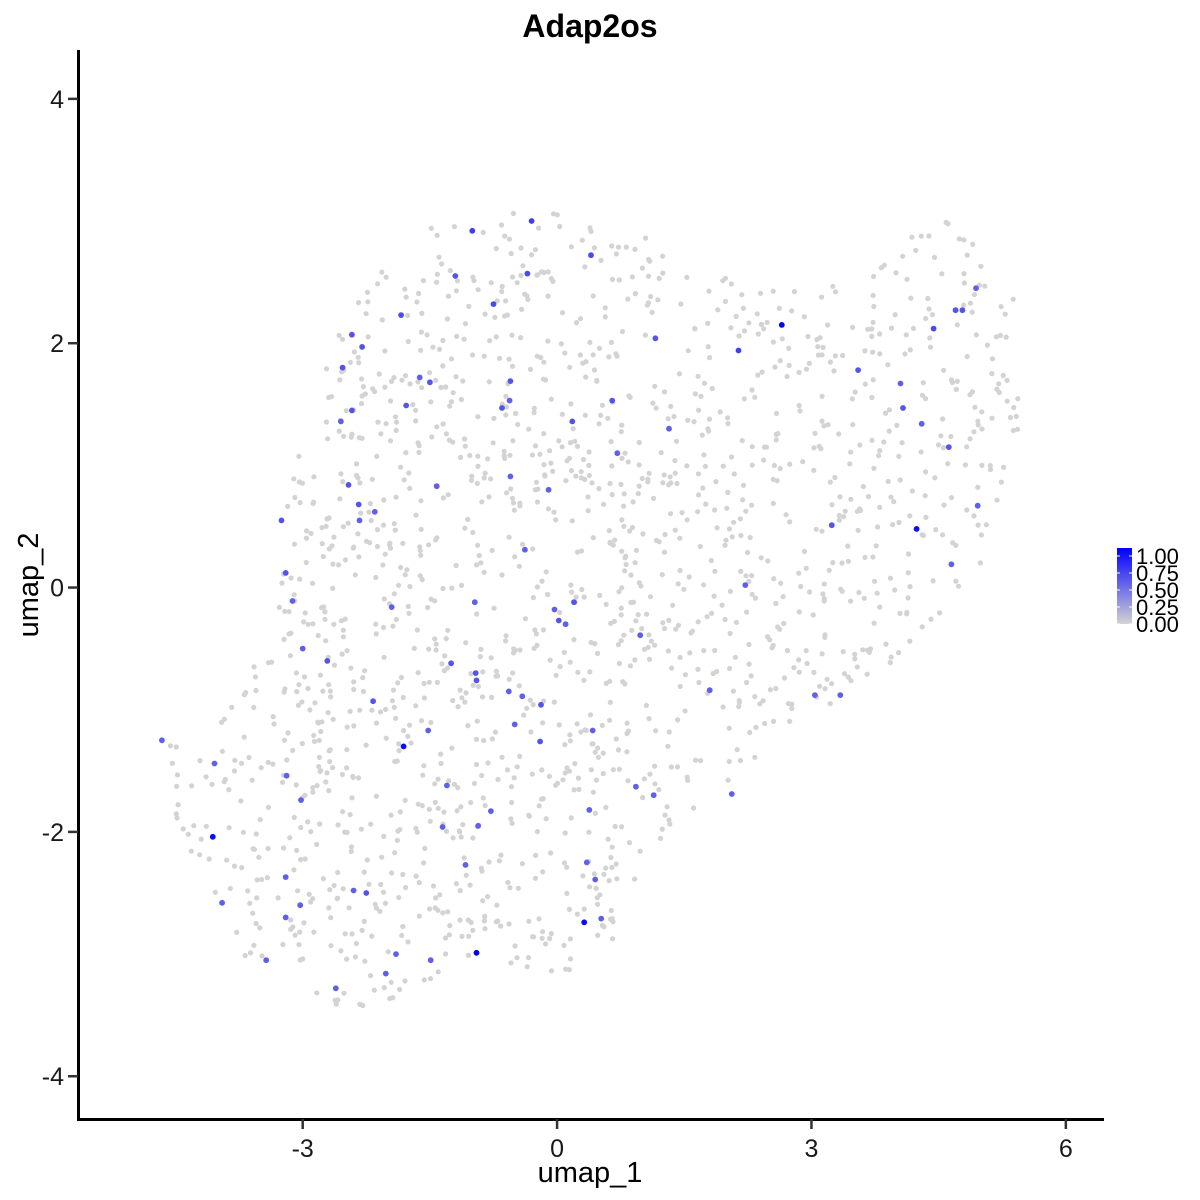  I want to click on legend-label: 0.00, so click(1157, 624).